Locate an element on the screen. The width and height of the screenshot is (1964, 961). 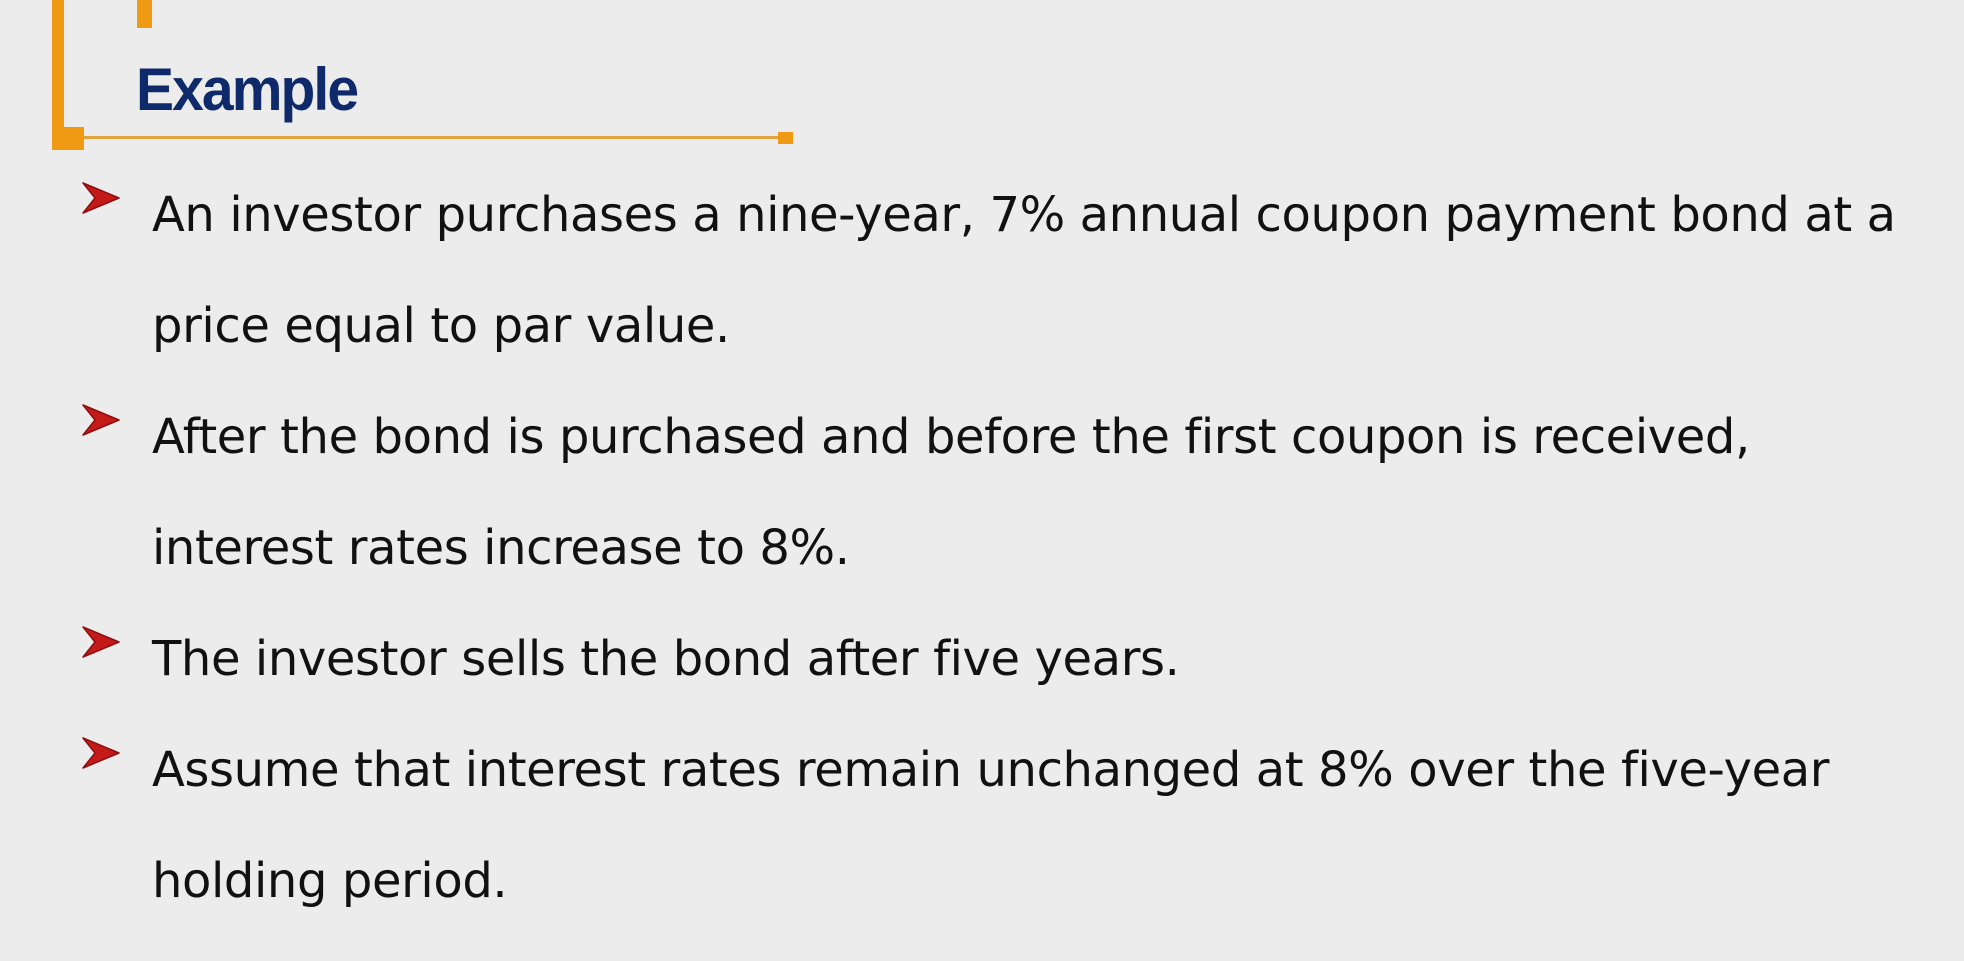
title-accent-tab is located at coordinates (144, 14).